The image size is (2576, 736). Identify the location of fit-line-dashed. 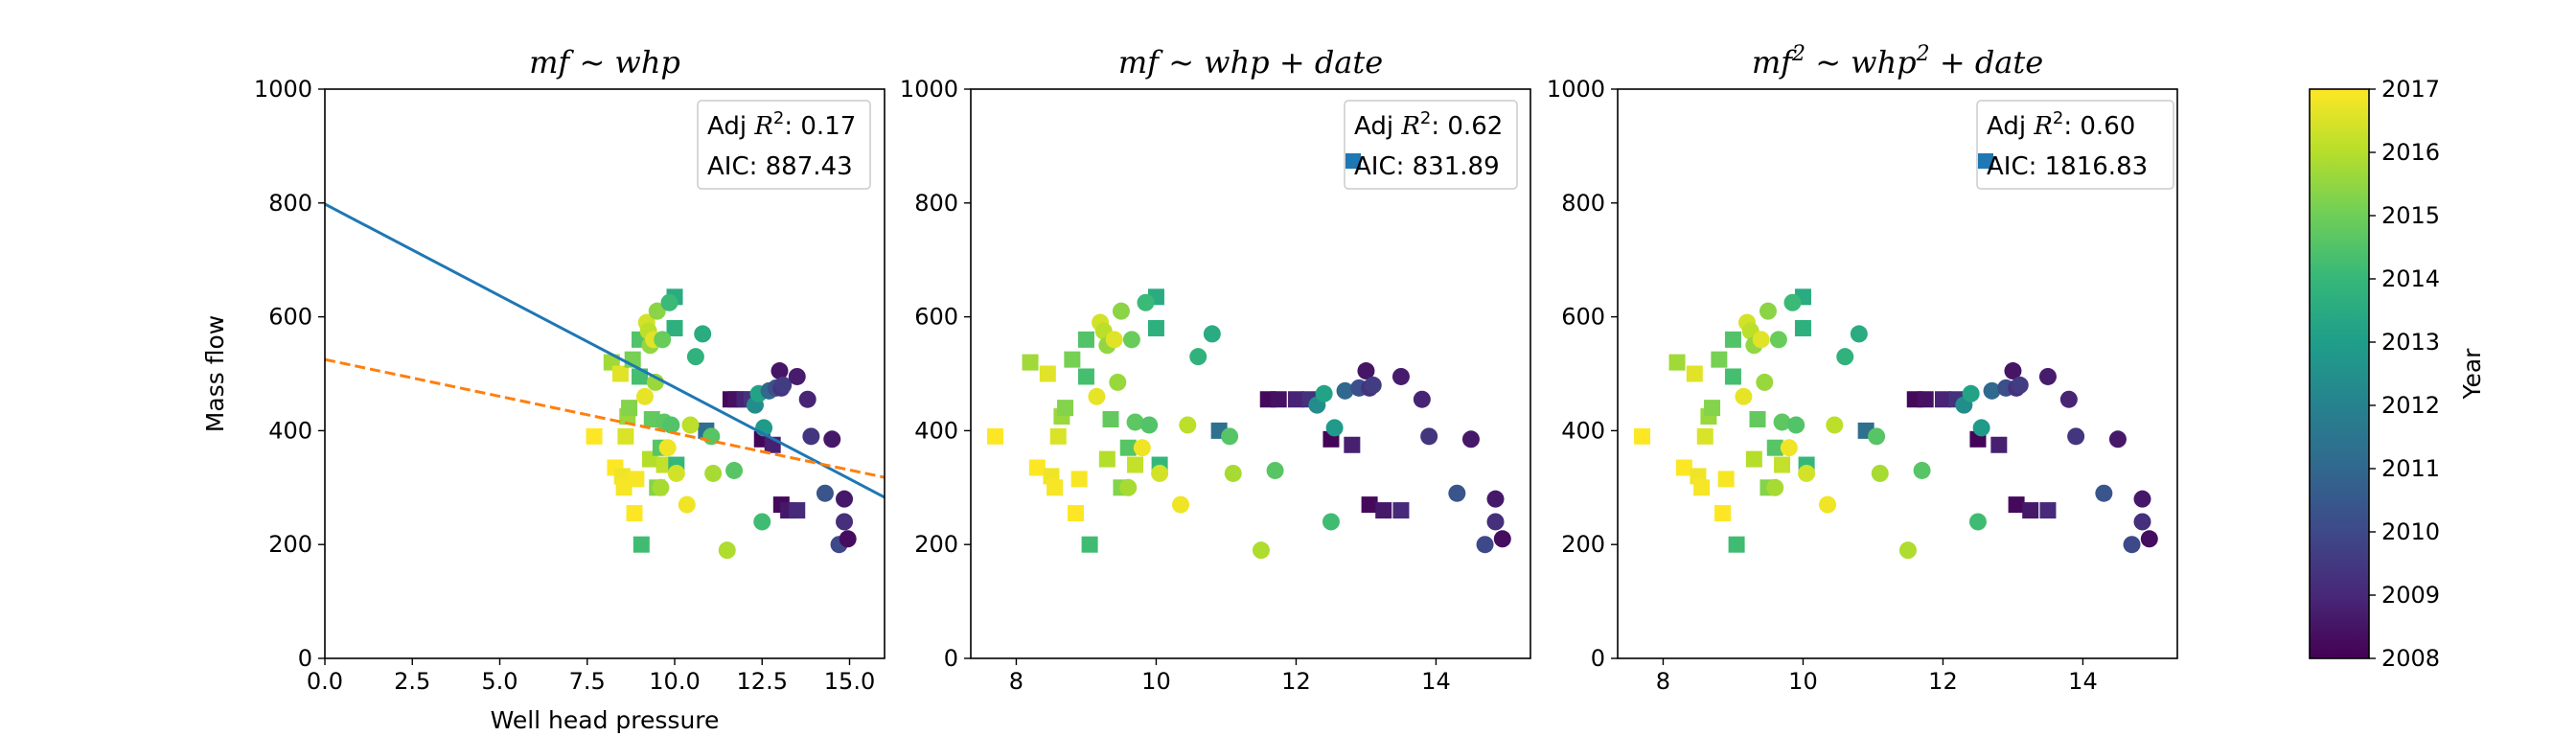
(605, 418).